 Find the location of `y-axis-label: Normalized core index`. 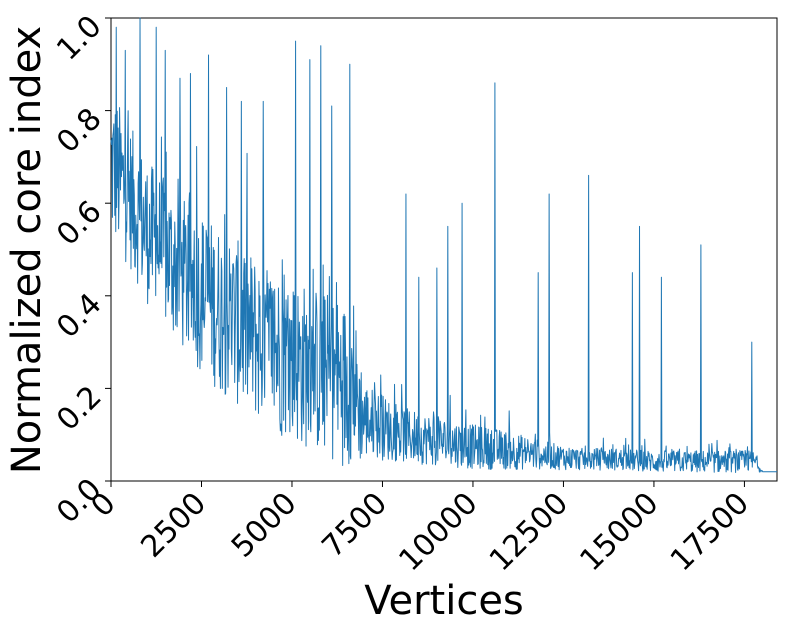

y-axis-label: Normalized core index is located at coordinates (27, 250).